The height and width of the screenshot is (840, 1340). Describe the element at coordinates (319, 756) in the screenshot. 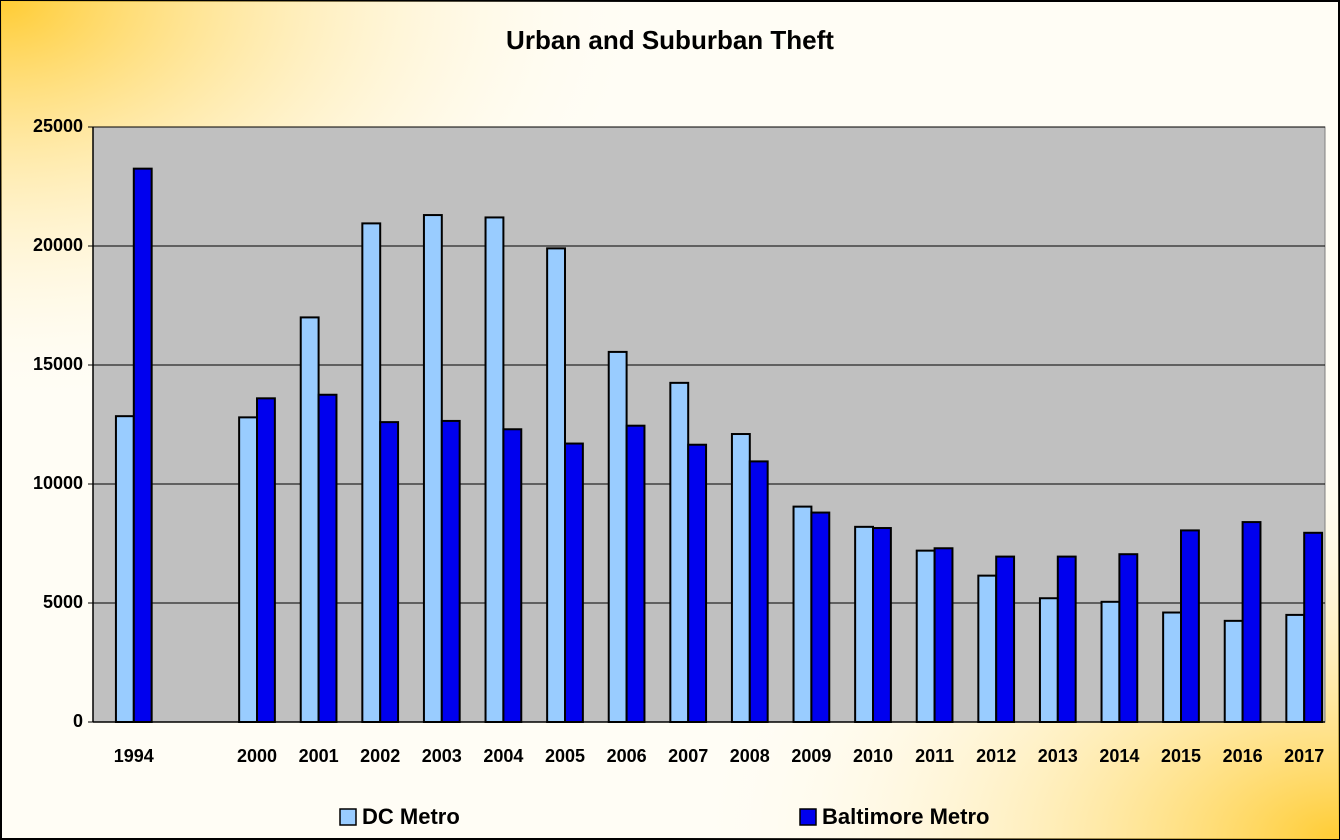

I see `x-tick-label: 2001` at that location.